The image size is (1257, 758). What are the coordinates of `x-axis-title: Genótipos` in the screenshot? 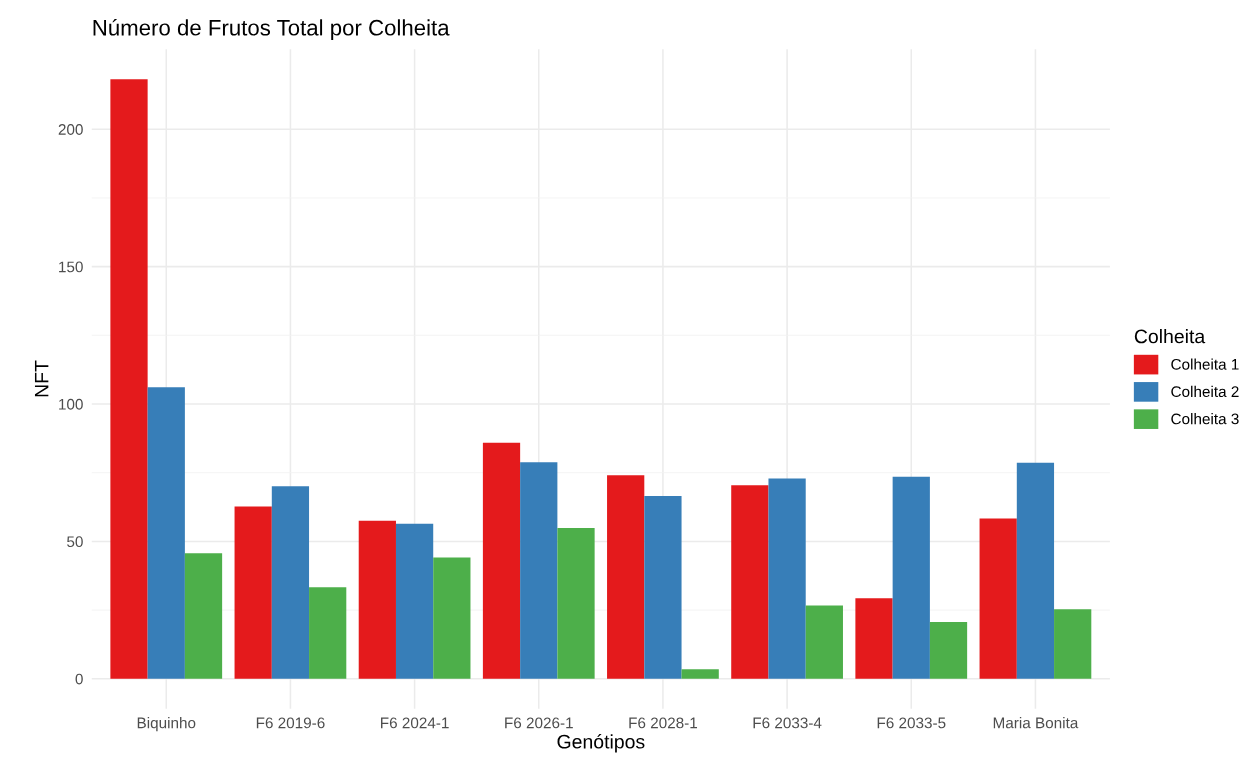 It's located at (601, 743).